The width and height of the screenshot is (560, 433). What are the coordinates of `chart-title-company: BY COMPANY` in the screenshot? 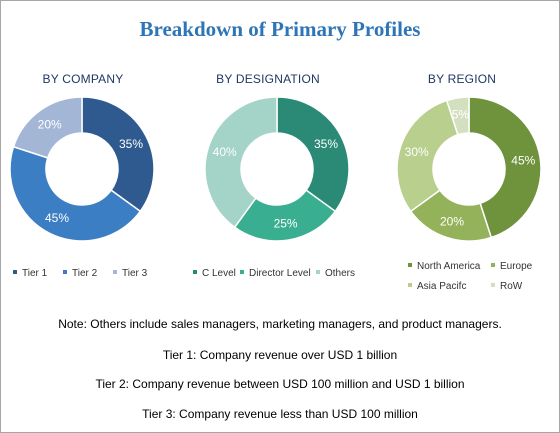 It's located at (83, 79).